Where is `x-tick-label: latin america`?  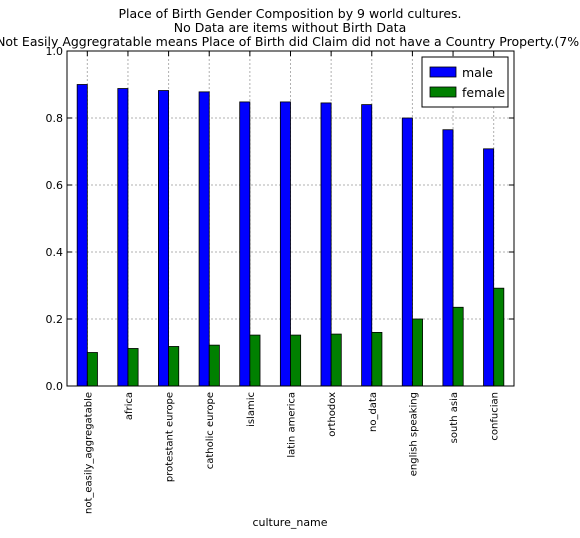
x-tick-label: latin america is located at coordinates (292, 425).